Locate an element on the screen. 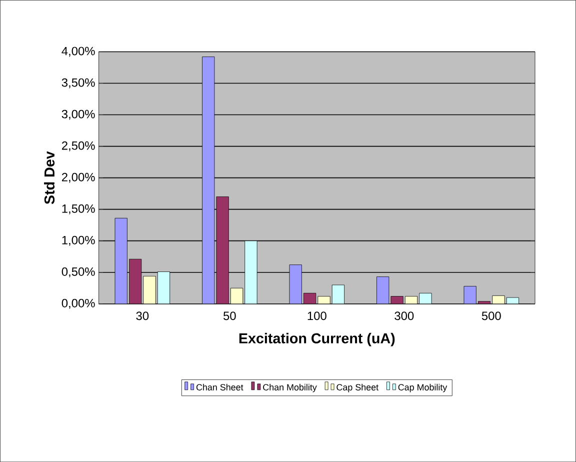 The width and height of the screenshot is (576, 462). x-tick-label: 500 is located at coordinates (491, 316).